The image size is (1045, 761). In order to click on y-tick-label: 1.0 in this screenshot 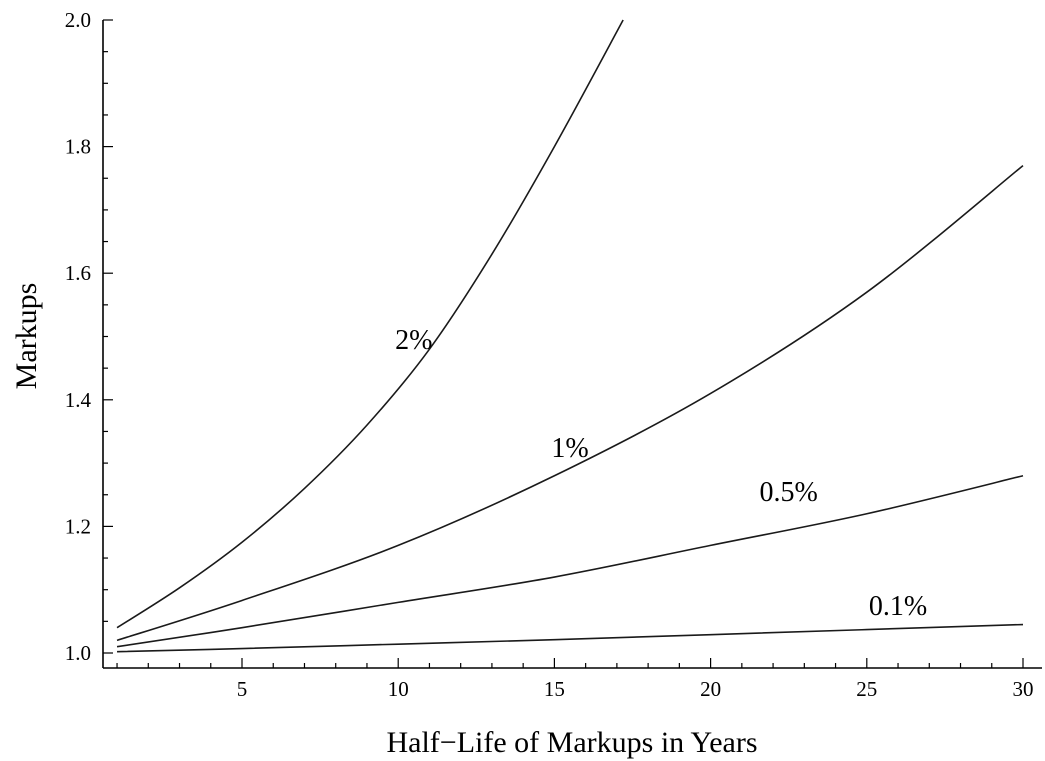, I will do `click(78, 653)`.